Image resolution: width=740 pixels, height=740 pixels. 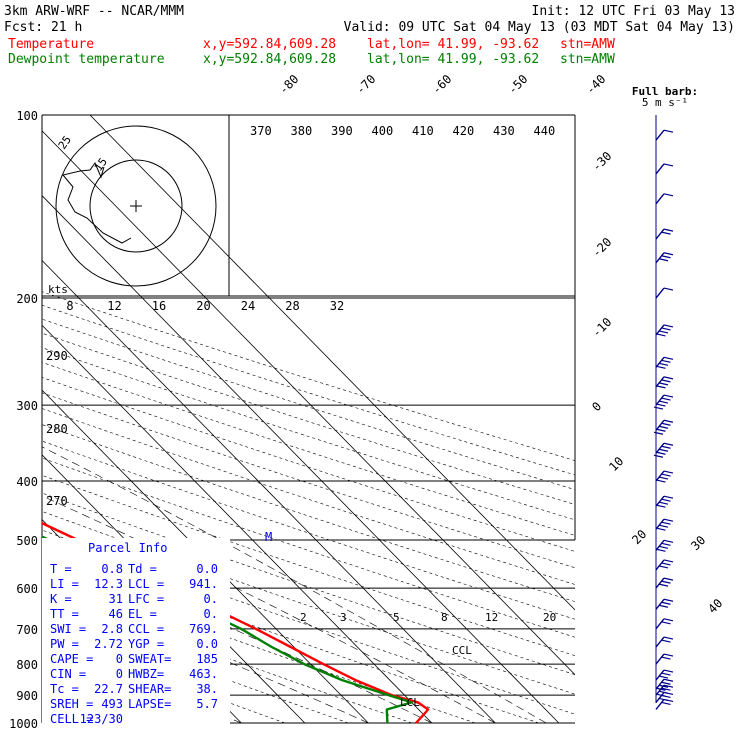 What do you see at coordinates (64, 584) in the screenshot?
I see `parcel-info-cell: LI =` at bounding box center [64, 584].